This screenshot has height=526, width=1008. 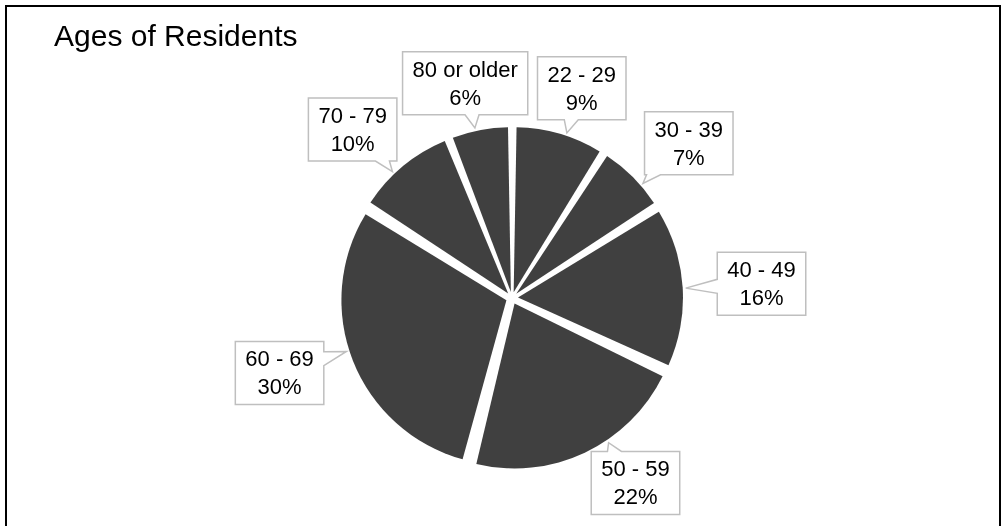 What do you see at coordinates (581, 74) in the screenshot?
I see `slice-label: 22 - 29` at bounding box center [581, 74].